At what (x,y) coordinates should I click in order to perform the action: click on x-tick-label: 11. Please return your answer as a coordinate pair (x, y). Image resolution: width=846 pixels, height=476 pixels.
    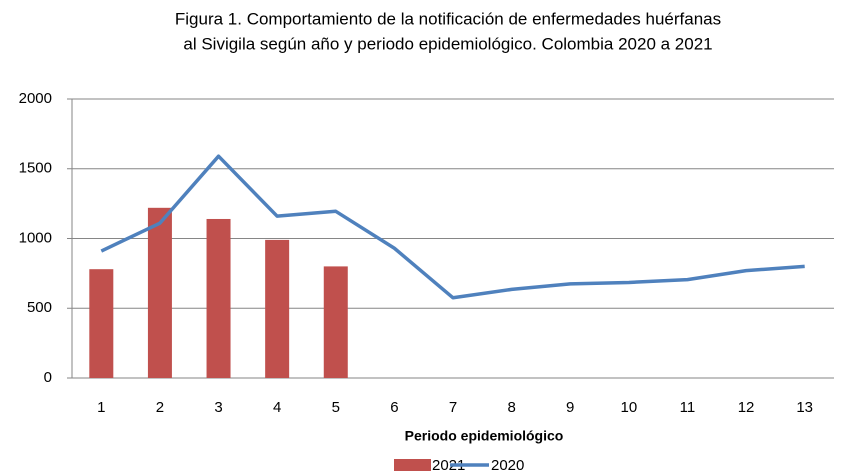
    Looking at the image, I should click on (688, 407).